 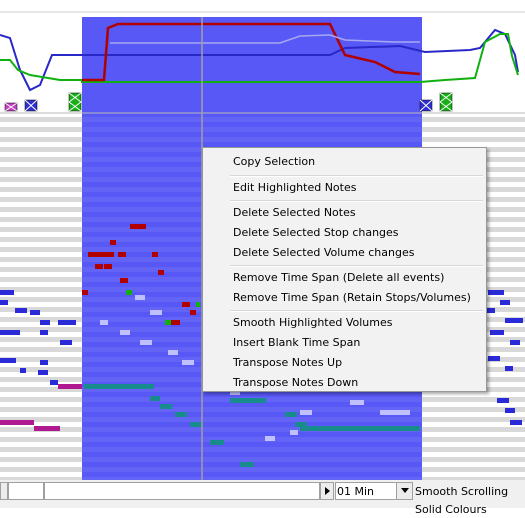 What do you see at coordinates (288, 362) in the screenshot?
I see `menu-item-transpose-up: Transpose Notes Up` at bounding box center [288, 362].